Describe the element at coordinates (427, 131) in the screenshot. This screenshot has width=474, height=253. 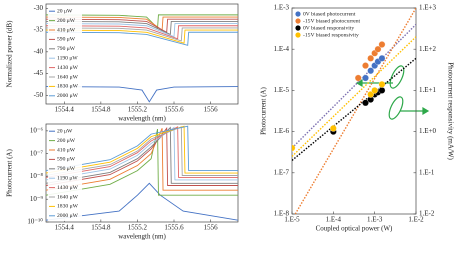
I see `y2-tick-label: 1.E+0` at that location.